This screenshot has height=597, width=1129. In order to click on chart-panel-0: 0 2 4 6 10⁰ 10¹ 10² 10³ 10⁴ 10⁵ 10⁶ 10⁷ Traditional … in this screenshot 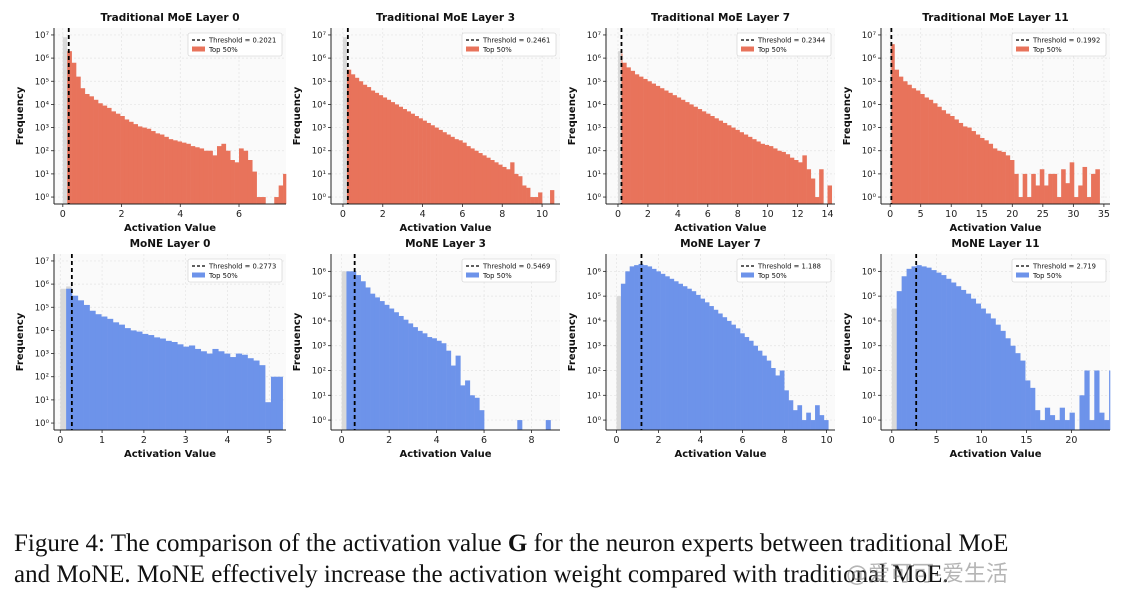, I will do `click(151, 123)`.